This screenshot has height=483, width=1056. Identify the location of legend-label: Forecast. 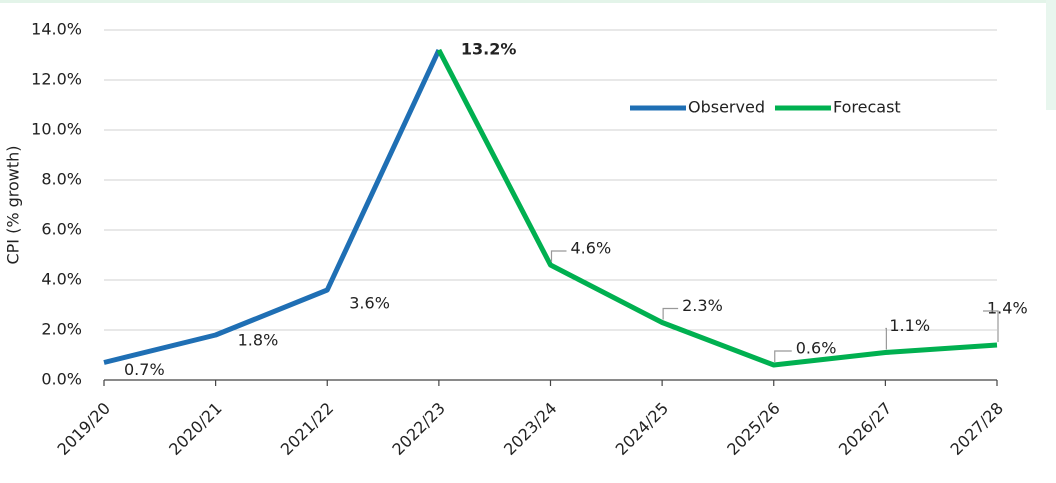
(867, 107).